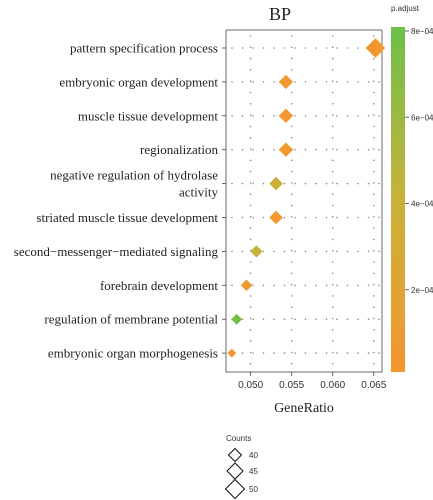 Image resolution: width=433 pixels, height=500 pixels. Describe the element at coordinates (422, 117) in the screenshot. I see `color-legend-tick-label: 6e−04` at that location.